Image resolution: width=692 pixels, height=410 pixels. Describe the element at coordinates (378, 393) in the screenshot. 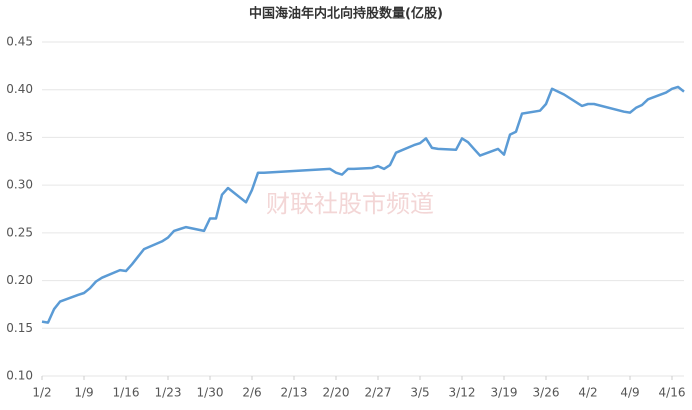

I see `x-tick-label: 2/27` at that location.